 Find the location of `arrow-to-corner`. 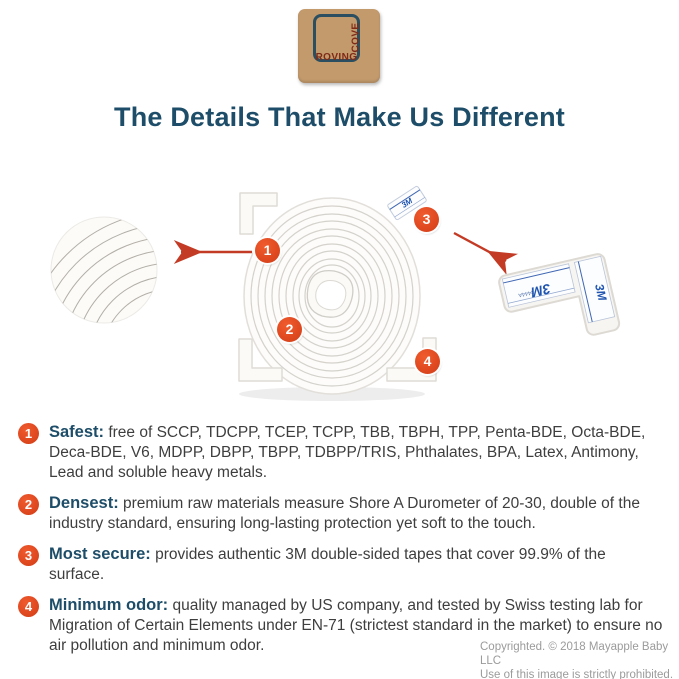

arrow-to-corner is located at coordinates (486, 253).